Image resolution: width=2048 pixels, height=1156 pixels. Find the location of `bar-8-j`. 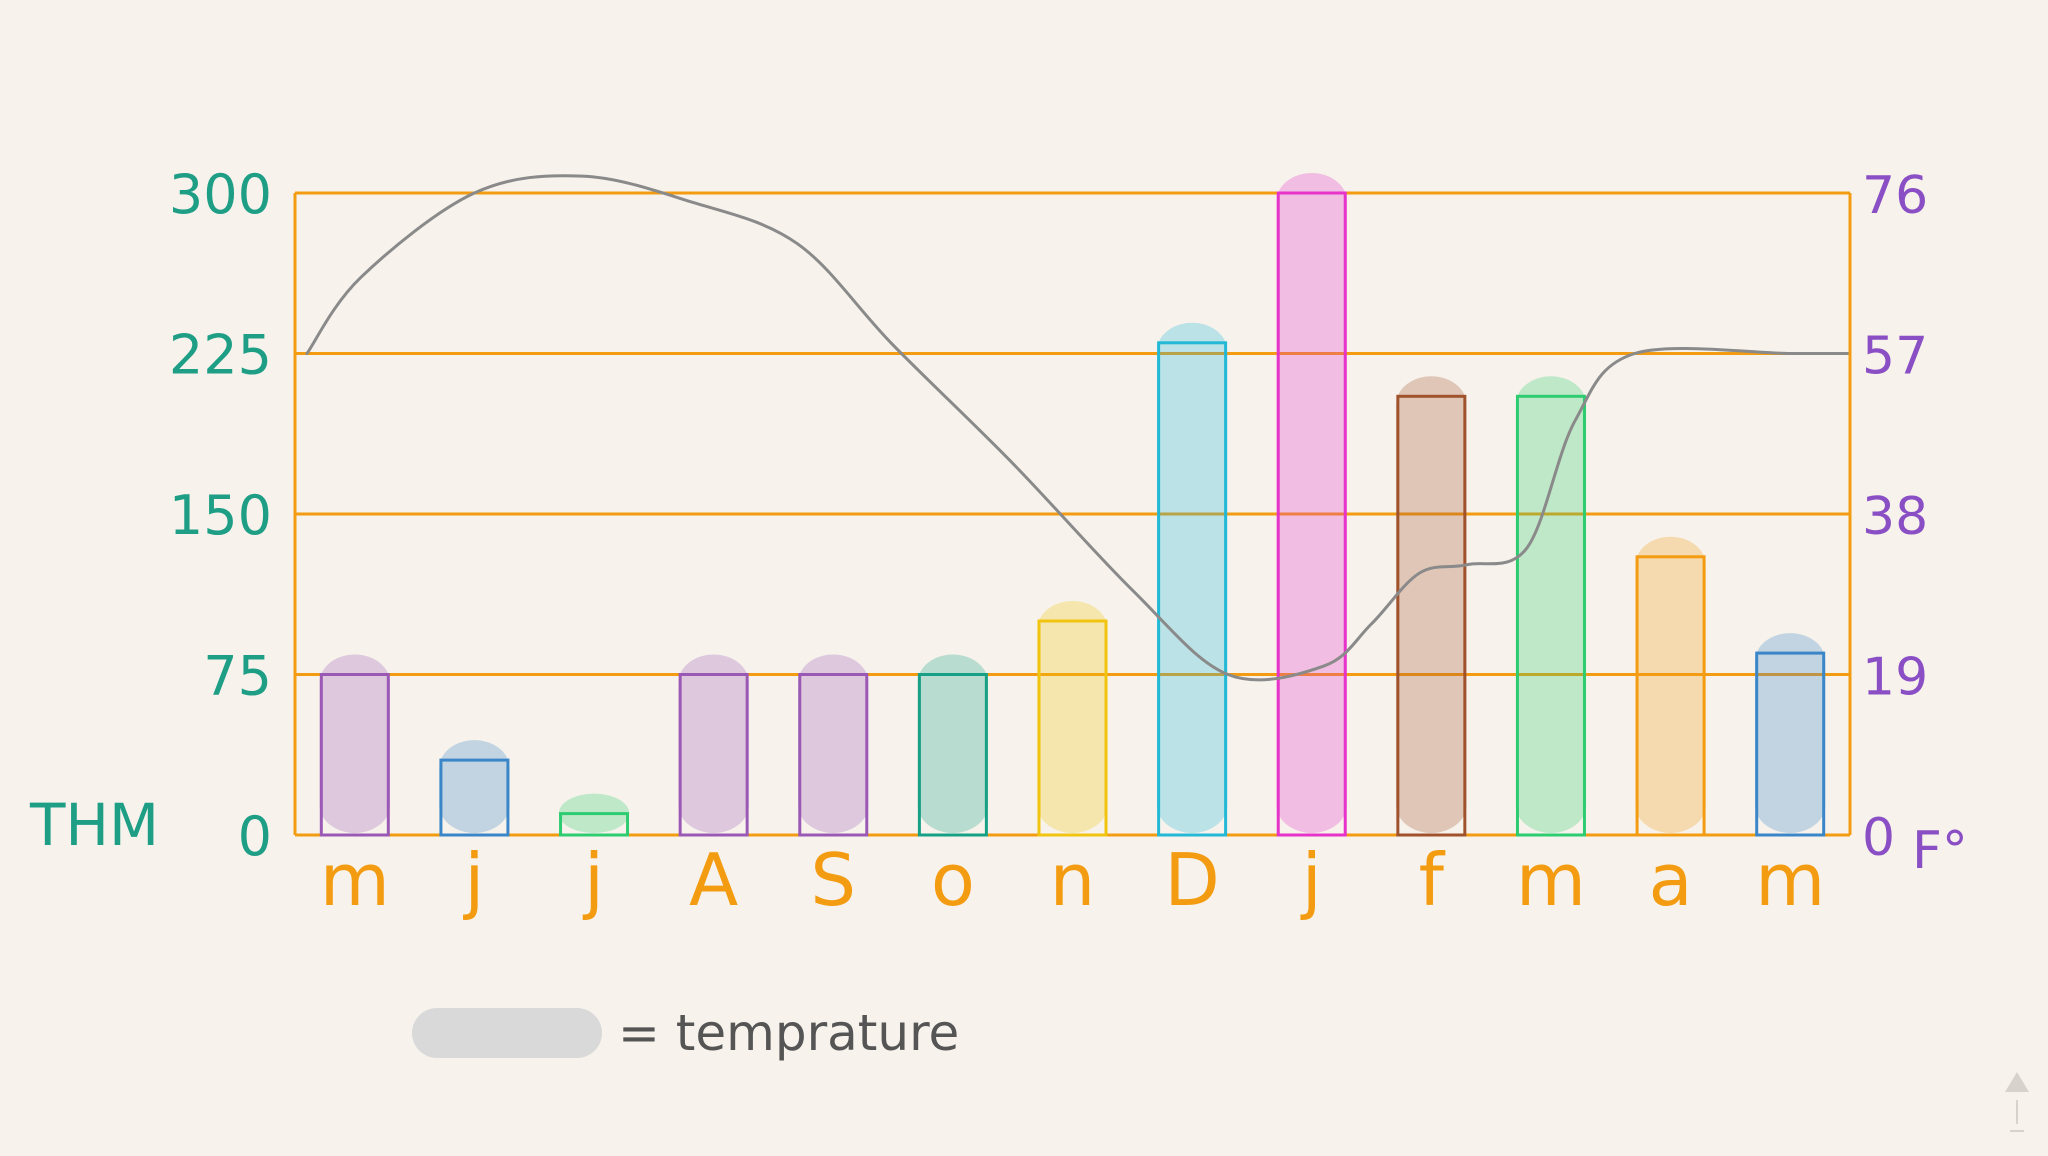

bar-8-j is located at coordinates (1311, 505).